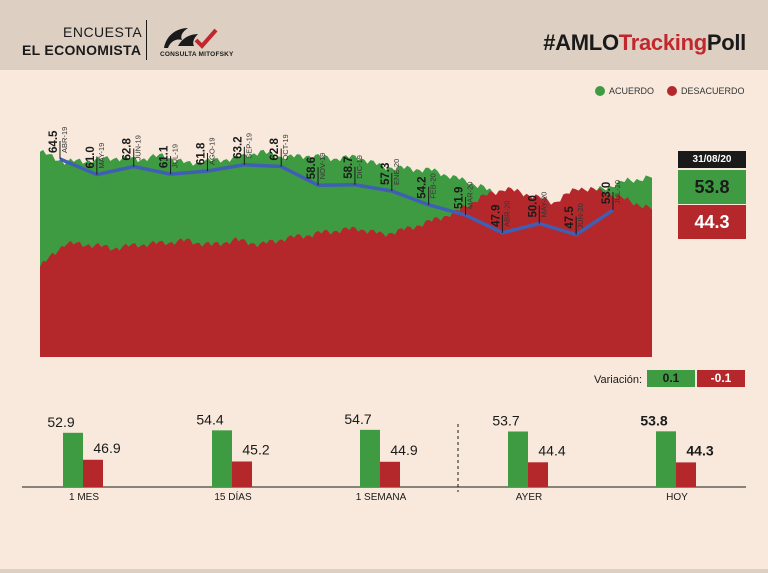 This screenshot has width=768, height=573. Describe the element at coordinates (433, 185) in the screenshot. I see `month-label: FEB-20` at that location.